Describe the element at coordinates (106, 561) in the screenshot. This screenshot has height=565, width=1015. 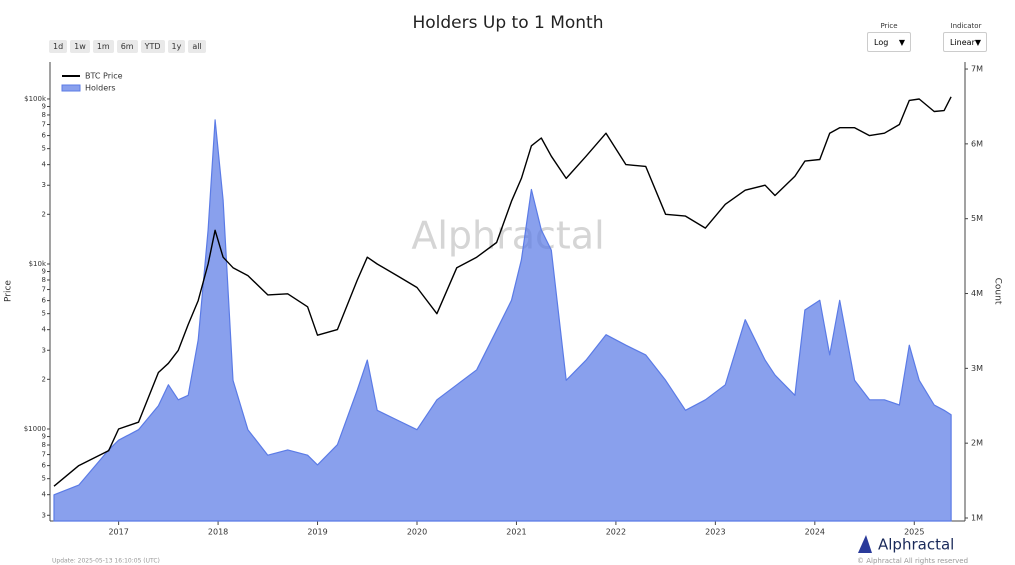
I see `update-time: Update: 2025-05-13 16:10:05 (UTC)` at that location.